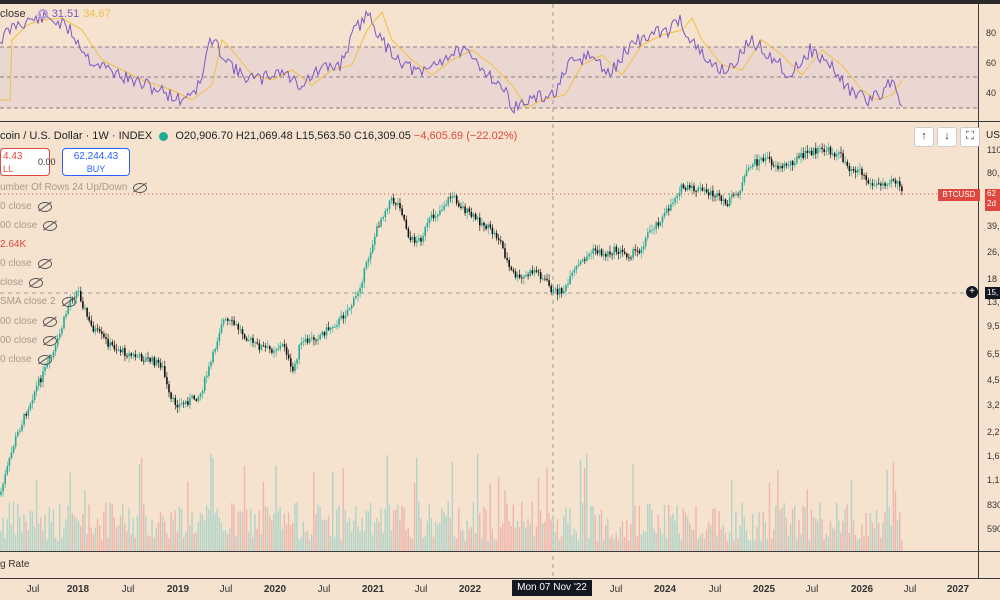  I want to click on indicator-row: close, so click(22, 282).